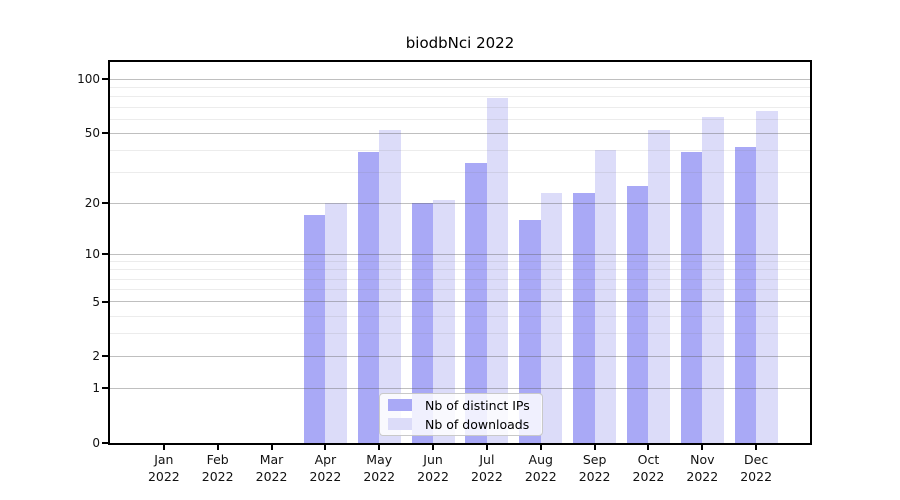 Image resolution: width=900 pixels, height=500 pixels. I want to click on bar-downloads-nov, so click(713, 279).